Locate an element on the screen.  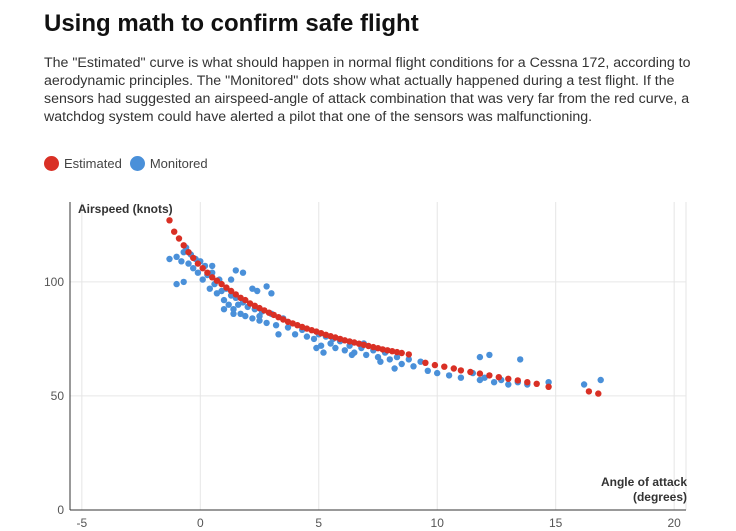
x-tick-label: 20 is located at coordinates (674, 523).